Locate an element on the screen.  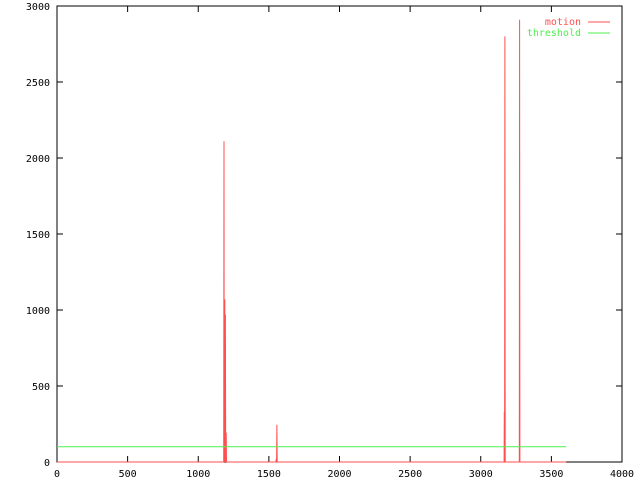
y-tick-label: 0 is located at coordinates (47, 463).